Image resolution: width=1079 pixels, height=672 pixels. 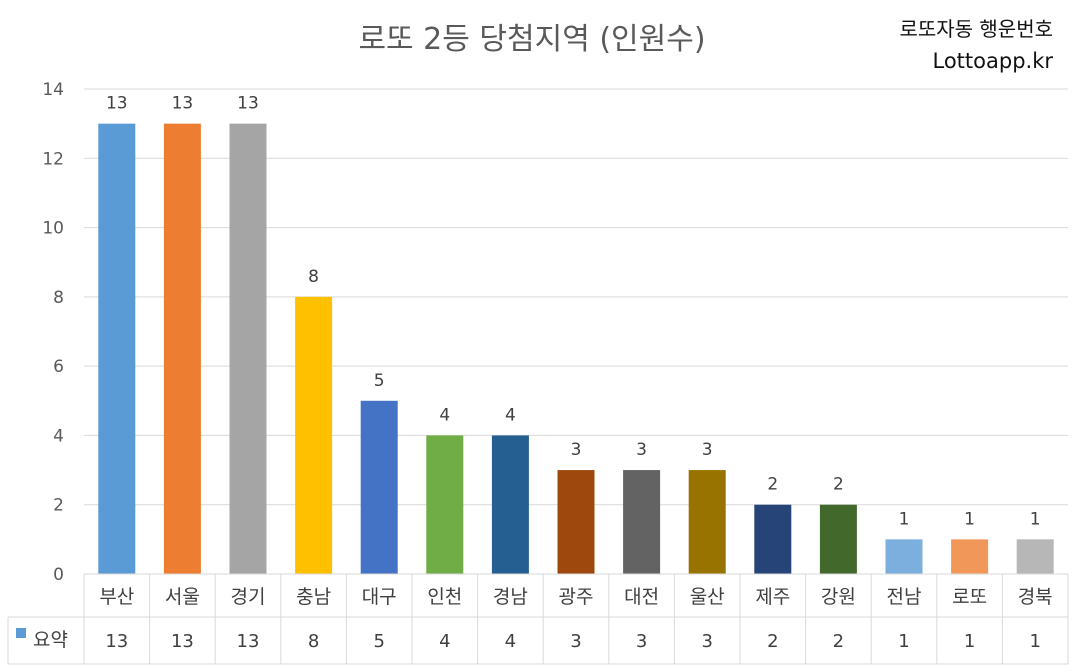 What do you see at coordinates (21, 633) in the screenshot?
I see `legend-swatch` at bounding box center [21, 633].